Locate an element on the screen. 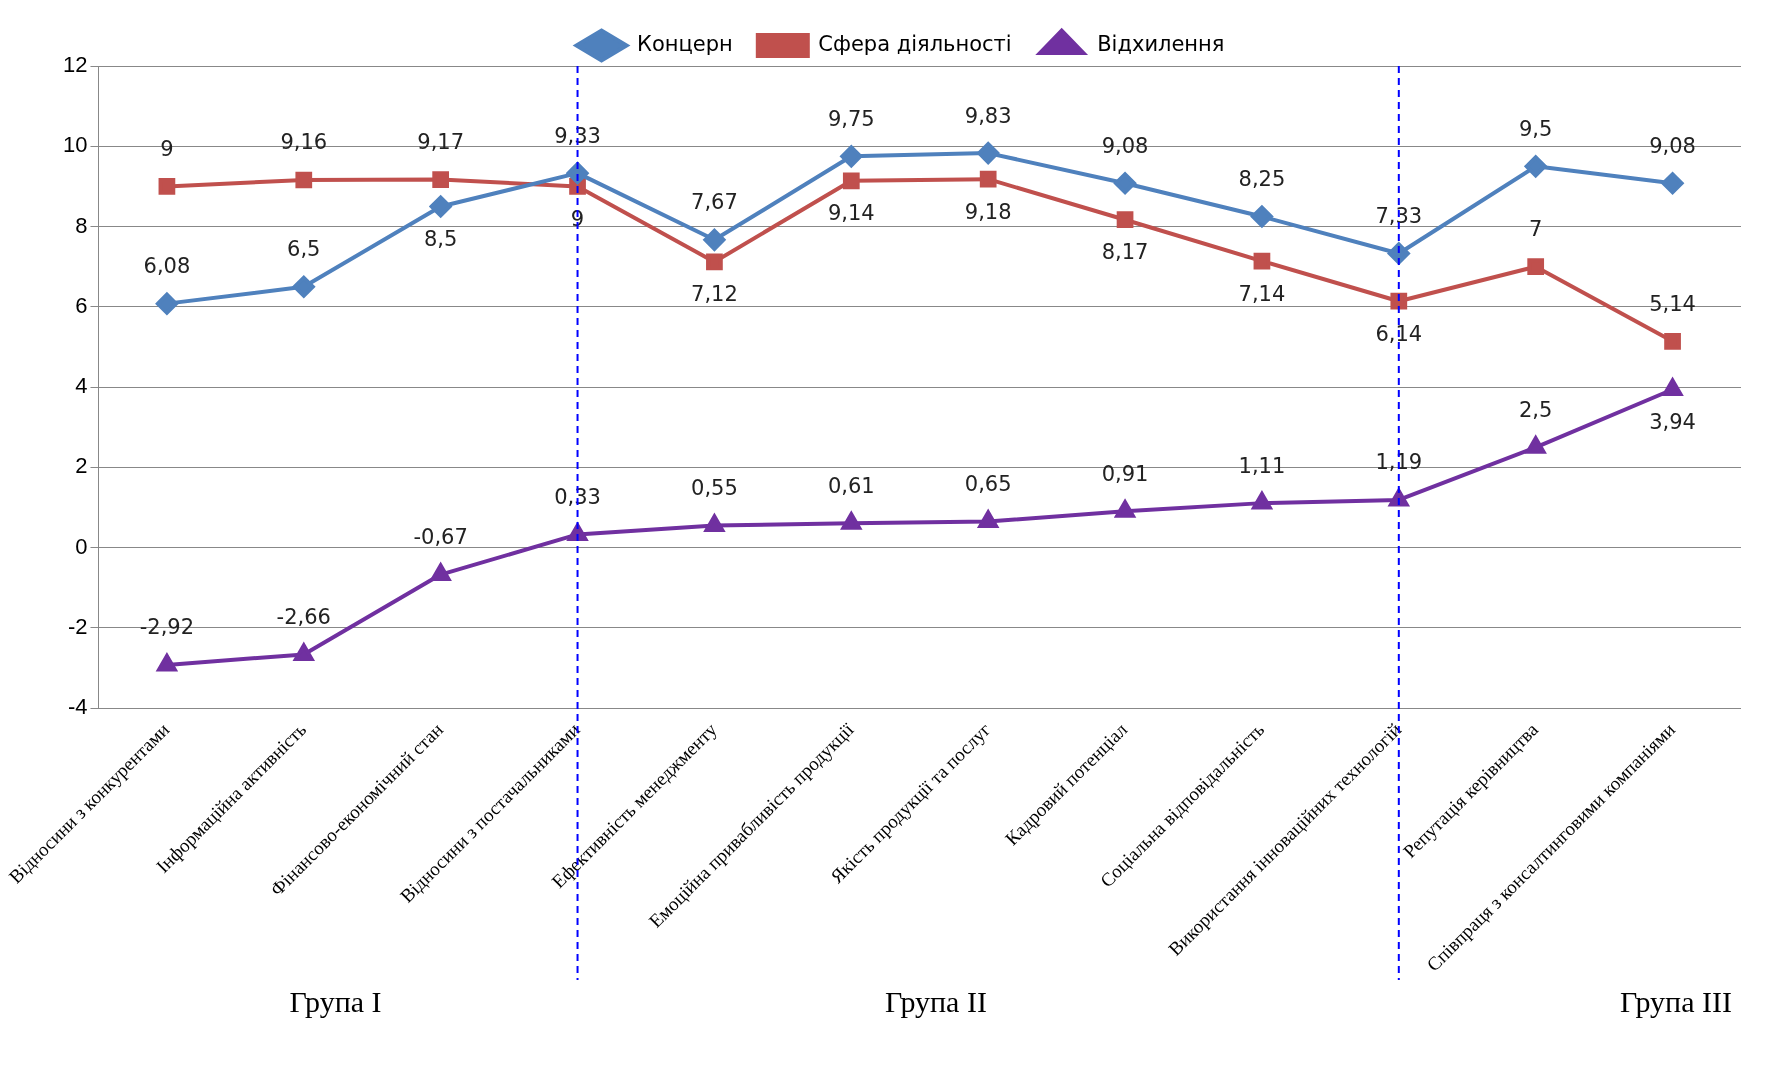  text: Група II is located at coordinates (936, 1002).